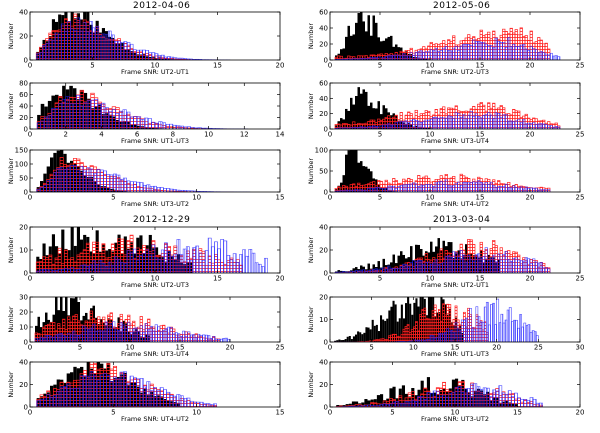 The image size is (600, 433). Describe the element at coordinates (208, 135) in the screenshot. I see `x-tick-label: 10` at that location.